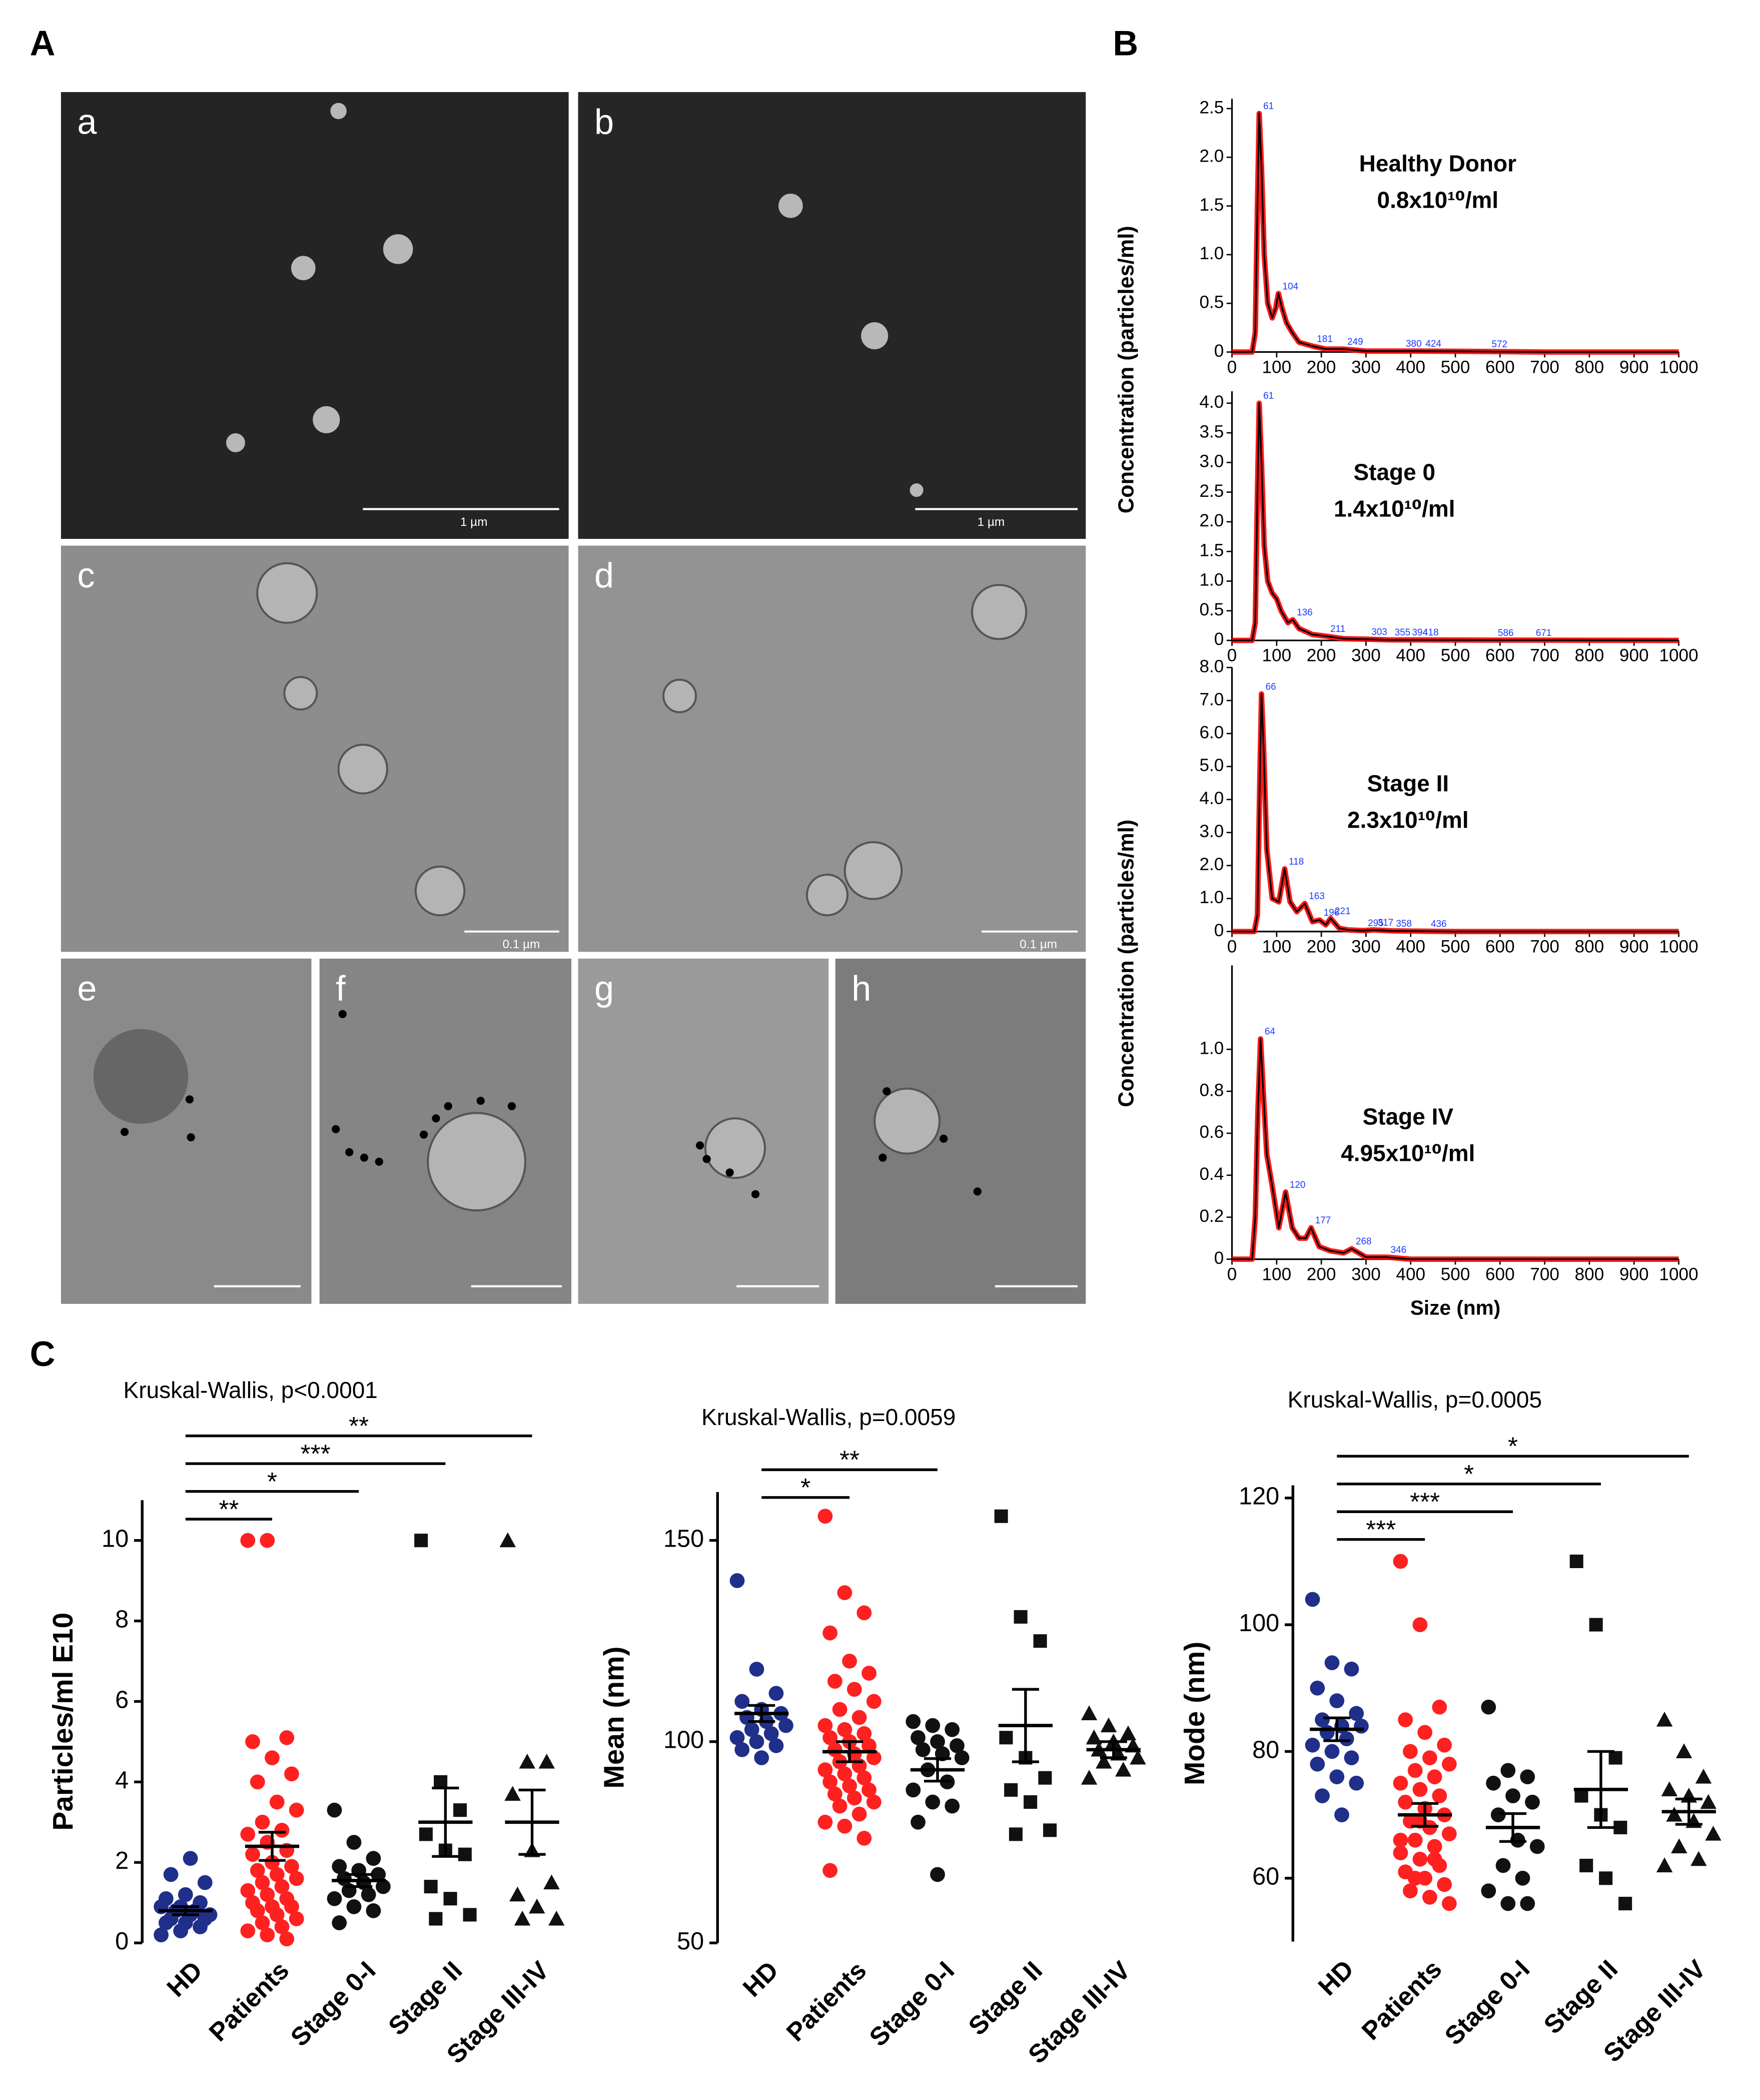 The width and height of the screenshot is (1760, 2100). What do you see at coordinates (251, 1390) in the screenshot?
I see `chart-title: Kruskal-Wallis, p<0.0001` at bounding box center [251, 1390].